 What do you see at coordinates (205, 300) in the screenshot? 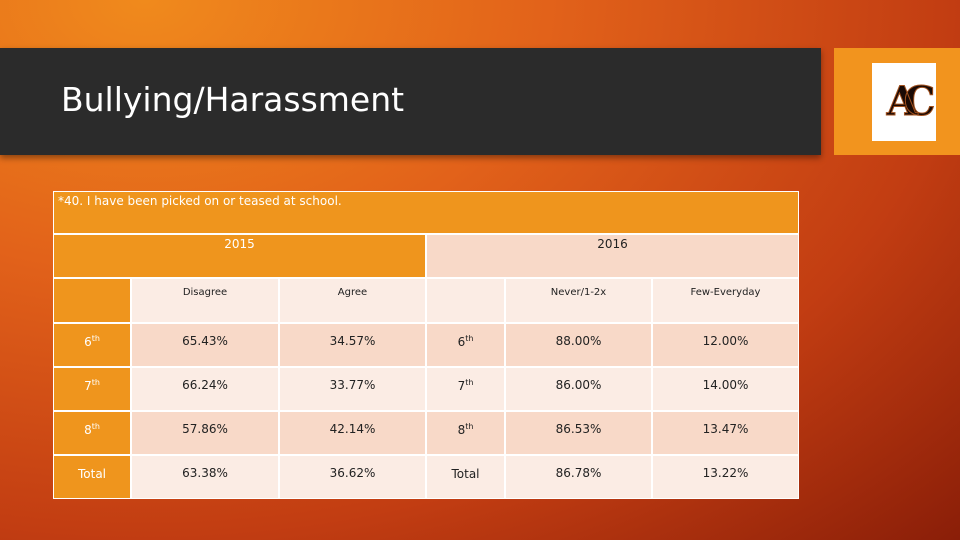
I see `header-disagree: Disagree` at bounding box center [205, 300].